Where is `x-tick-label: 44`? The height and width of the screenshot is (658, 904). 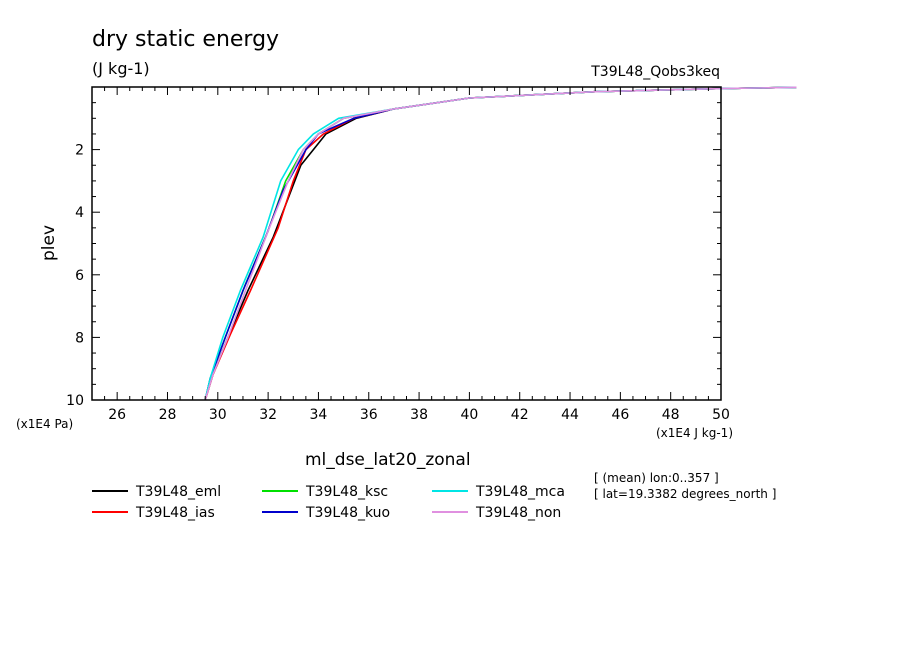
x-tick-label: 44 is located at coordinates (570, 415).